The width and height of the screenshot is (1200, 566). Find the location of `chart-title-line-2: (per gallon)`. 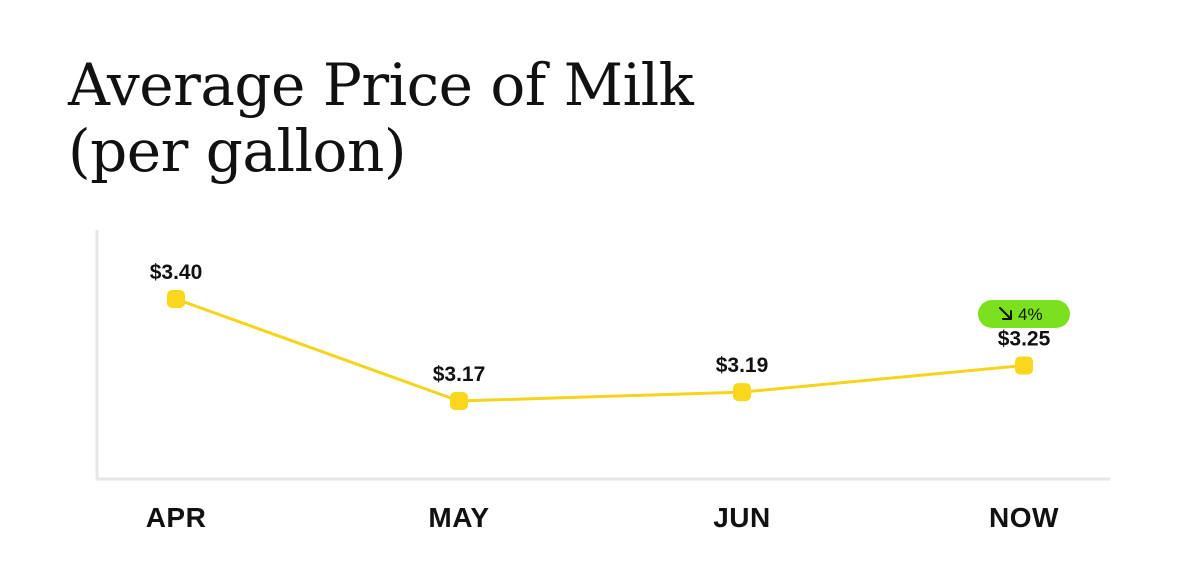

chart-title-line-2: (per gallon) is located at coordinates (237, 151).